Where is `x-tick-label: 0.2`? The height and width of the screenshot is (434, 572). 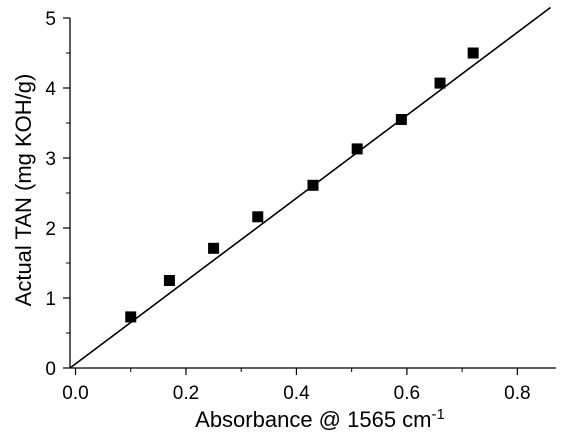 x-tick-label: 0.2 is located at coordinates (186, 393).